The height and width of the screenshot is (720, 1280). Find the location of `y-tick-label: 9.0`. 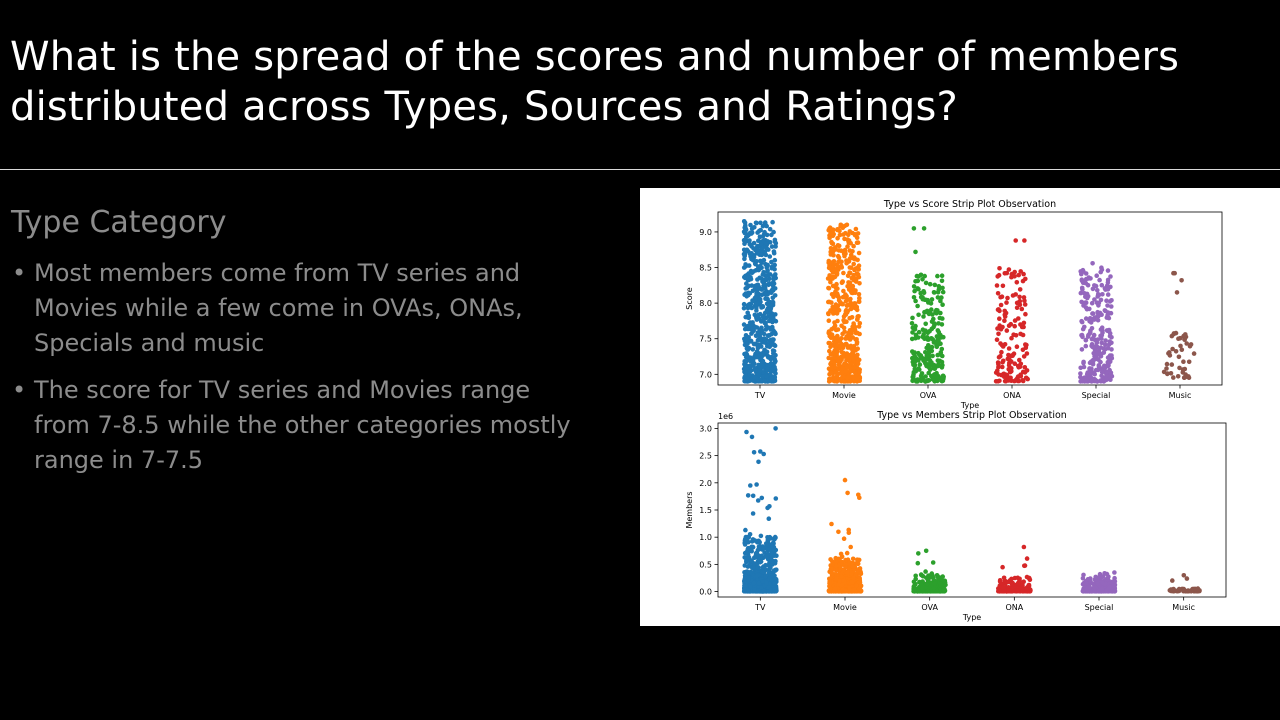

y-tick-label: 9.0 is located at coordinates (705, 232).